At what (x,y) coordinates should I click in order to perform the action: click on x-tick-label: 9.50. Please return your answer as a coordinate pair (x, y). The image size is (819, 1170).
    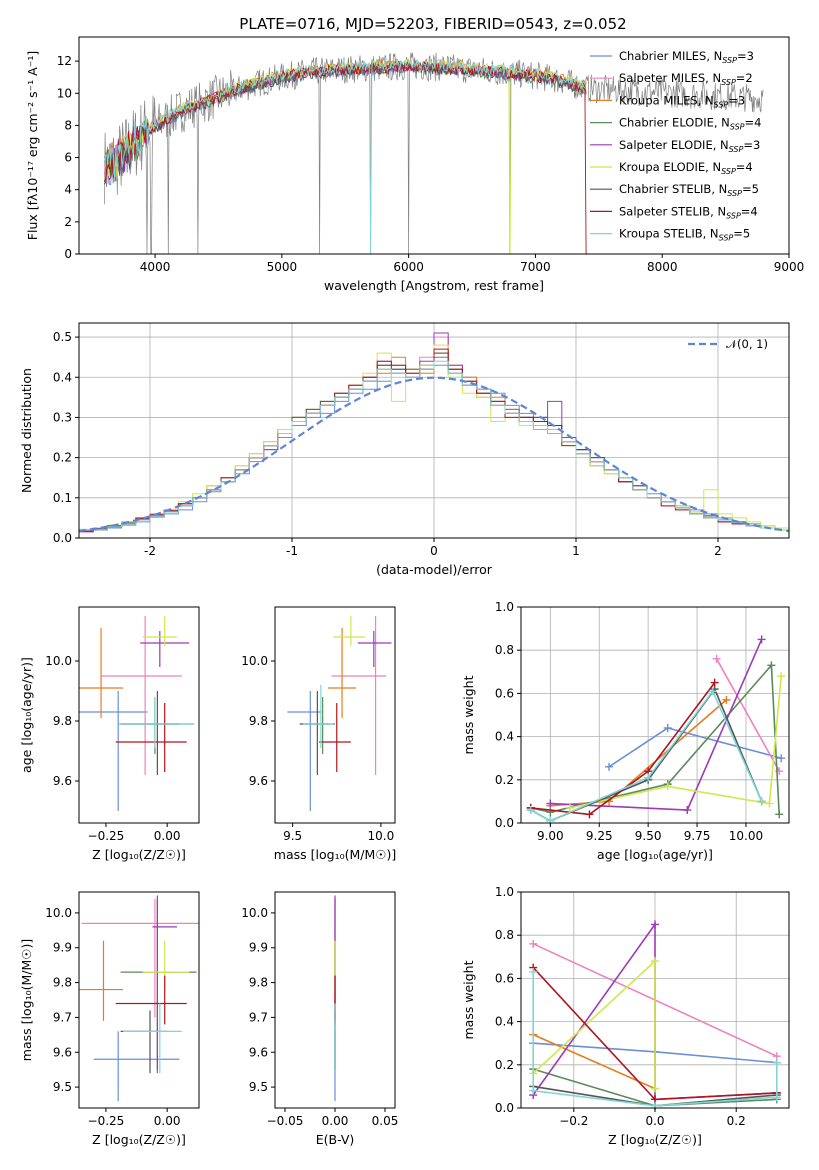
    Looking at the image, I should click on (648, 836).